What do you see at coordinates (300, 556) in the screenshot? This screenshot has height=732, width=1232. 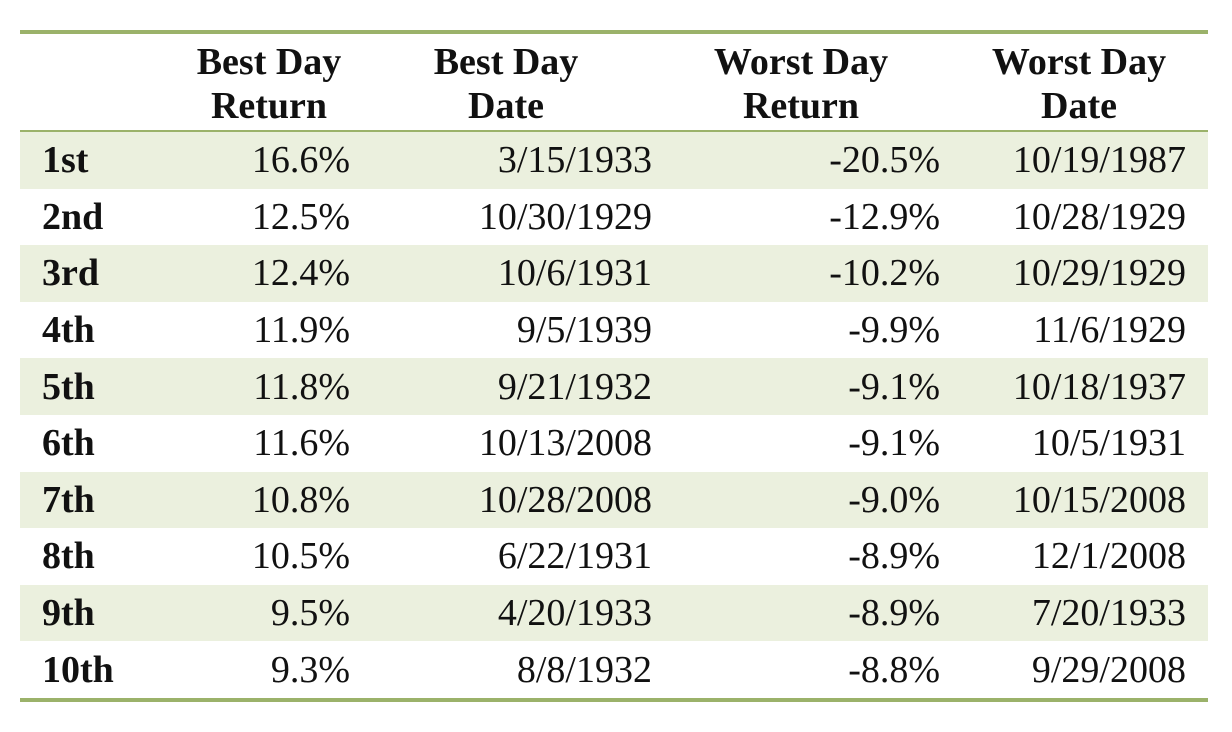 I see `best-return-cell: 10.5%` at bounding box center [300, 556].